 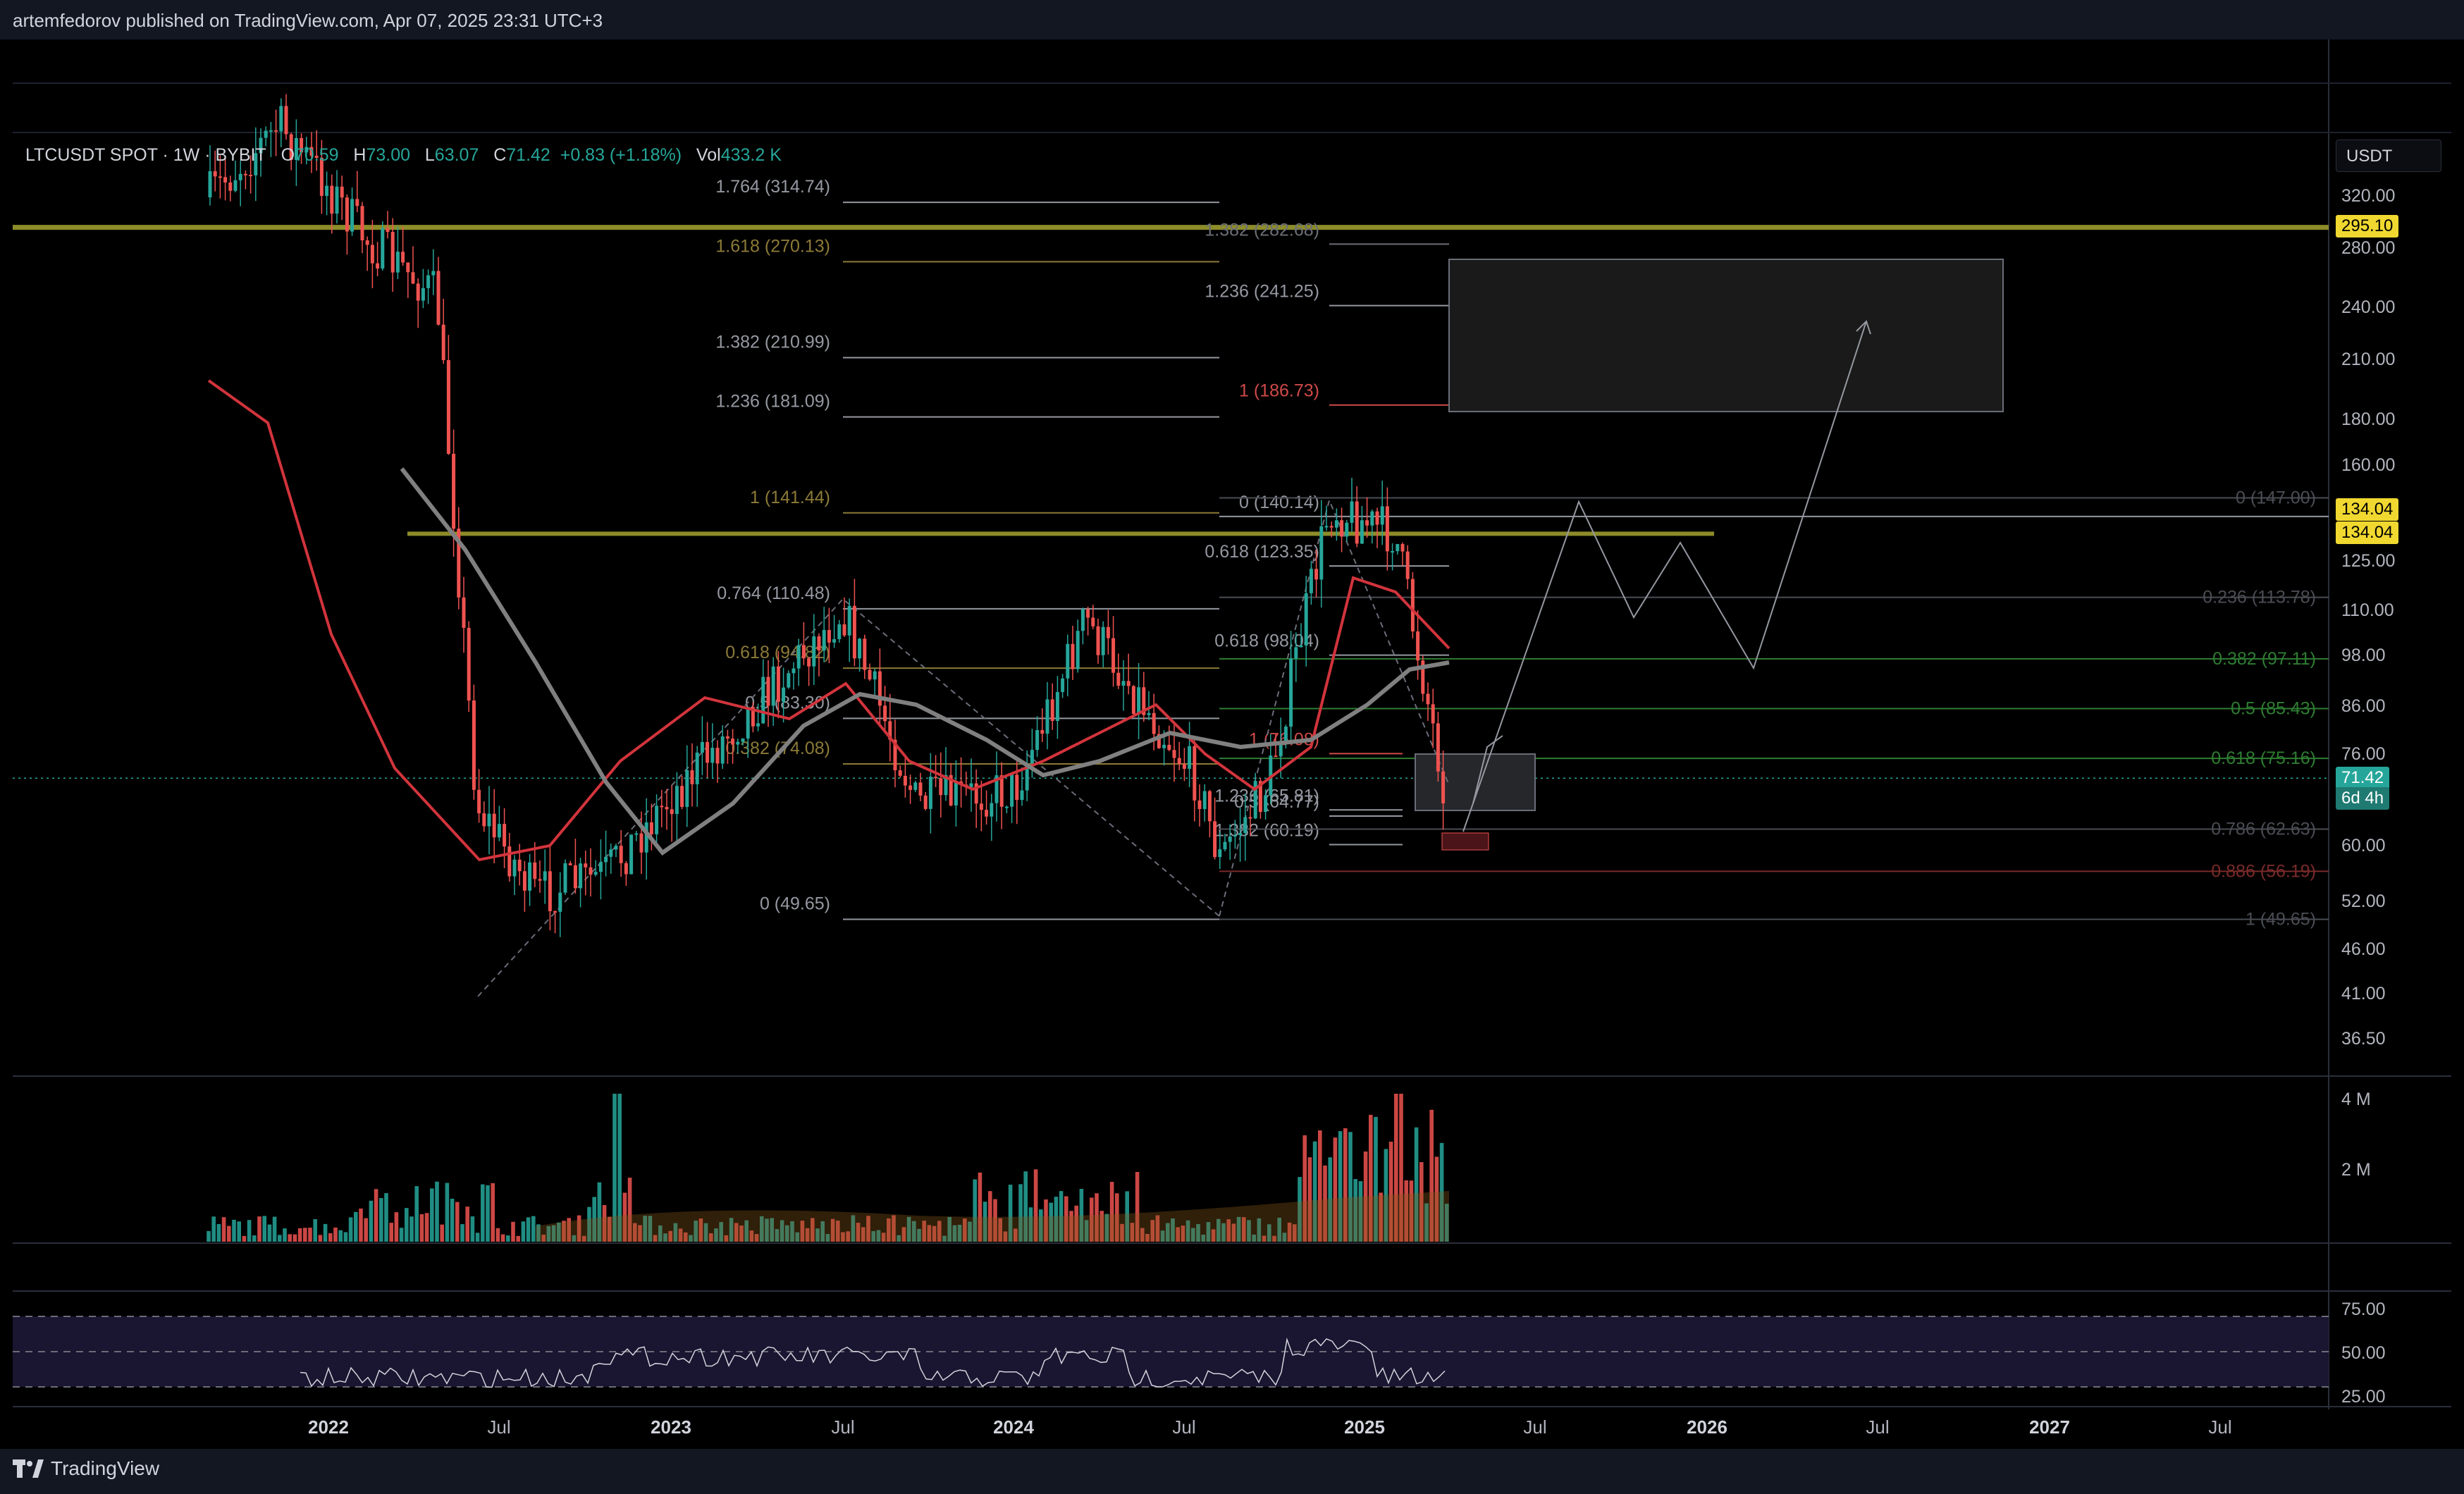 What do you see at coordinates (1262, 230) in the screenshot?
I see `fib-mid-label: 1.382 (282.68)` at bounding box center [1262, 230].